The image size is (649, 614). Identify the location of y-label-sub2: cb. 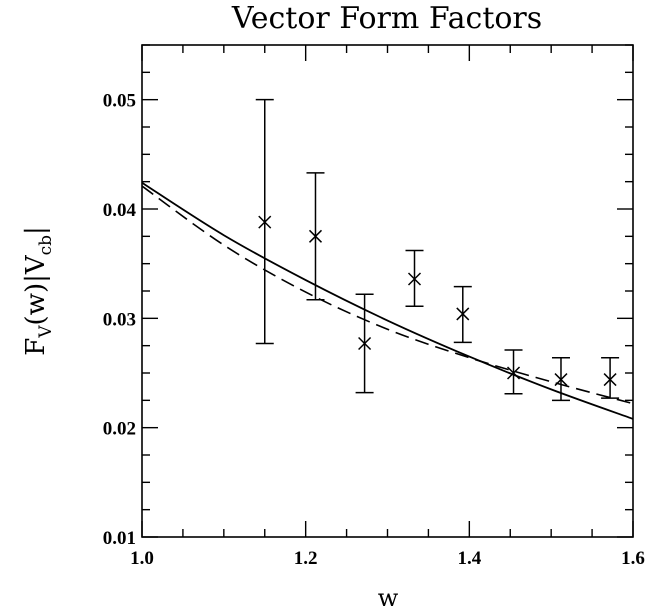
(46, 245).